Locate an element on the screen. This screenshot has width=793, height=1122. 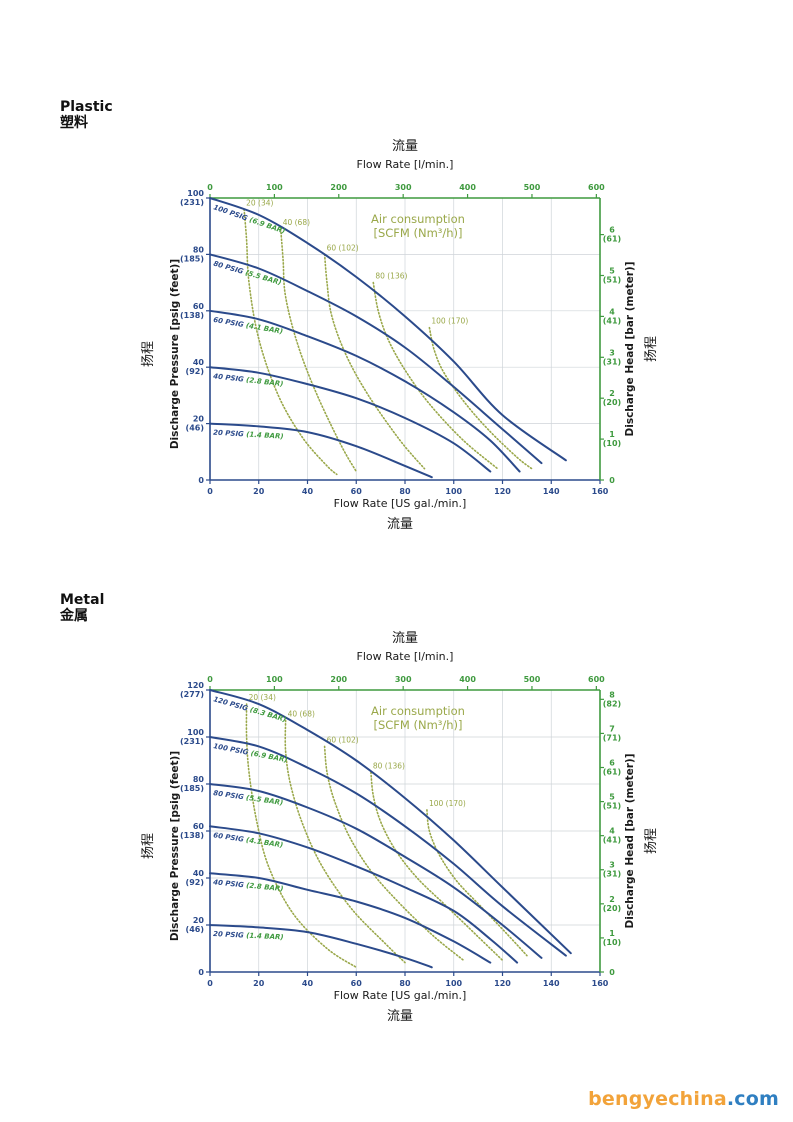
c0-air-curve-label-2: 60 (102) is located at coordinates (343, 247).